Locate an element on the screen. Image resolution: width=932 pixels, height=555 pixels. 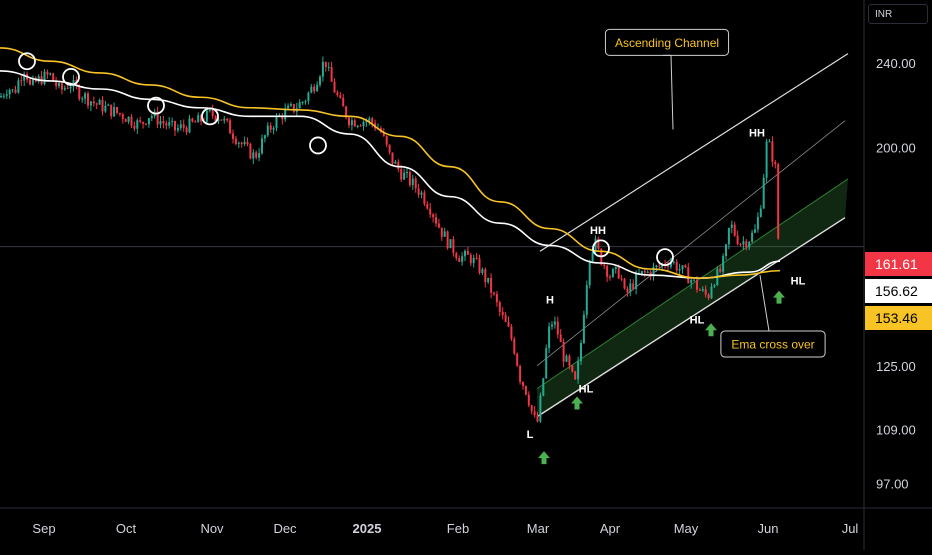
channel-upper-line is located at coordinates (694, 152).